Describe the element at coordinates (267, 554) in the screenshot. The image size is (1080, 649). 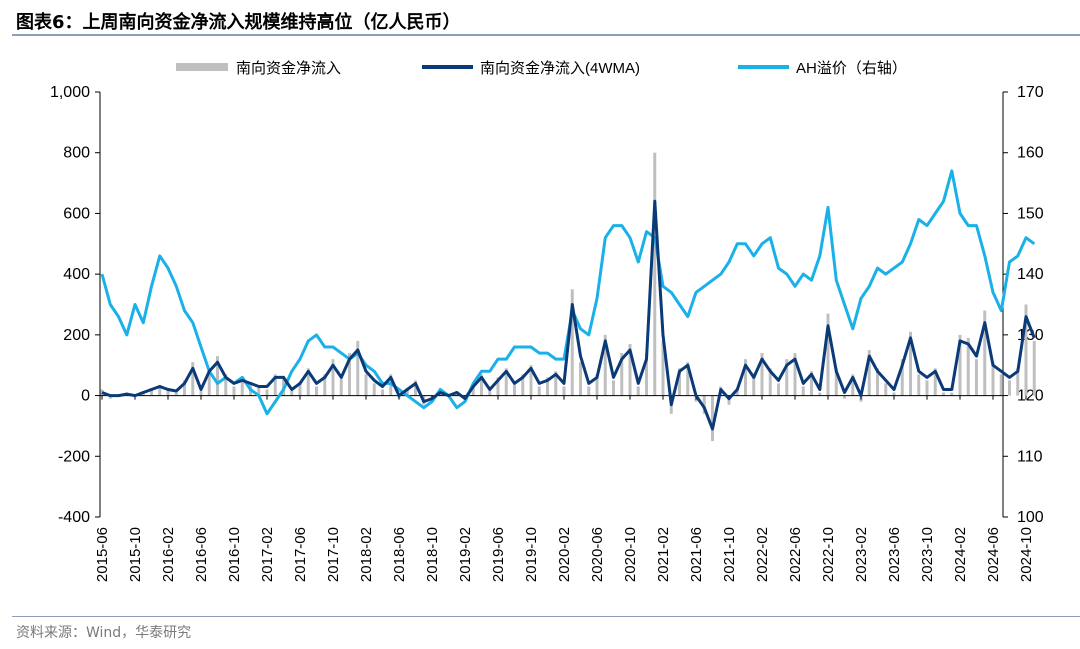
I see `x-tick-label: 2017-02` at that location.